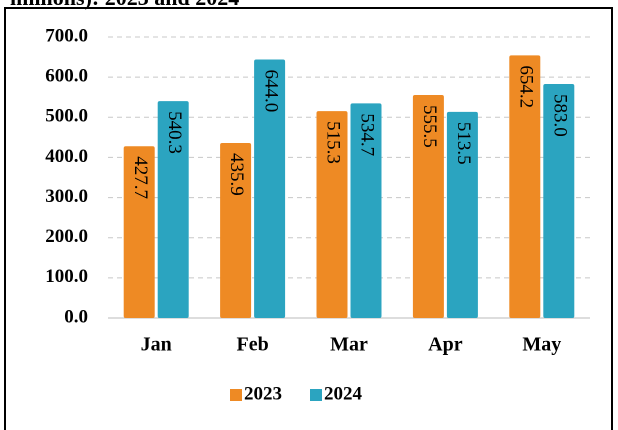  I want to click on data-label: 644.0, so click(270, 90).